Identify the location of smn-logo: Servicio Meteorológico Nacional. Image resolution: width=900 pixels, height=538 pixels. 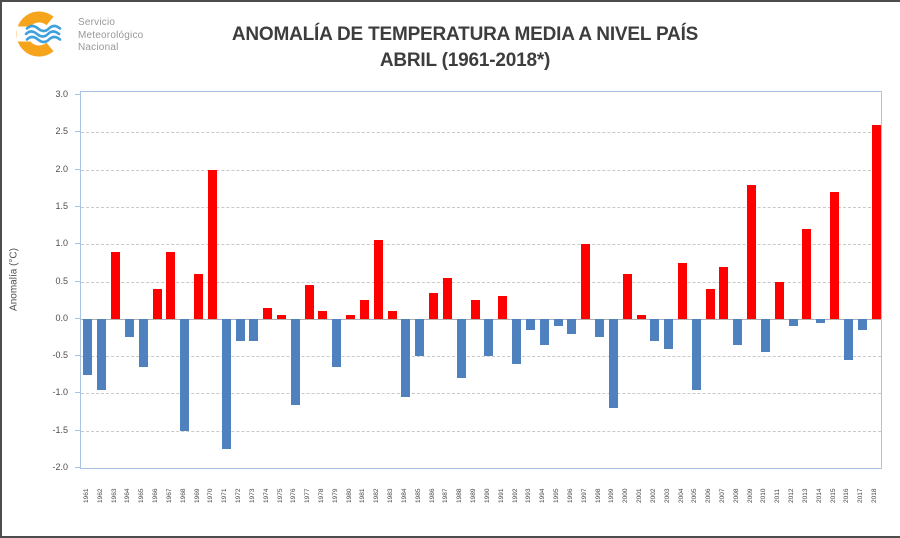
(114, 38).